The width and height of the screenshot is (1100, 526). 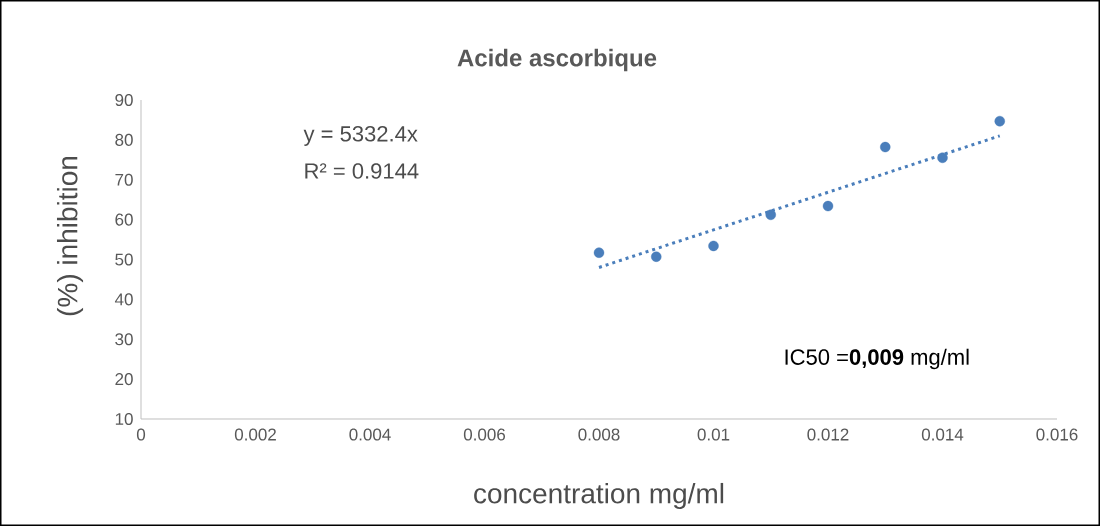 I want to click on y-tick-label: 20, so click(x=124, y=379).